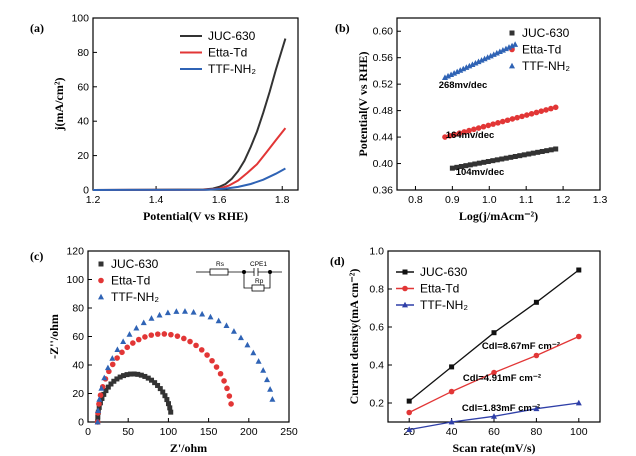 The width and height of the screenshot is (636, 456). I want to click on slope-label: 268mv/dec, so click(463, 85).